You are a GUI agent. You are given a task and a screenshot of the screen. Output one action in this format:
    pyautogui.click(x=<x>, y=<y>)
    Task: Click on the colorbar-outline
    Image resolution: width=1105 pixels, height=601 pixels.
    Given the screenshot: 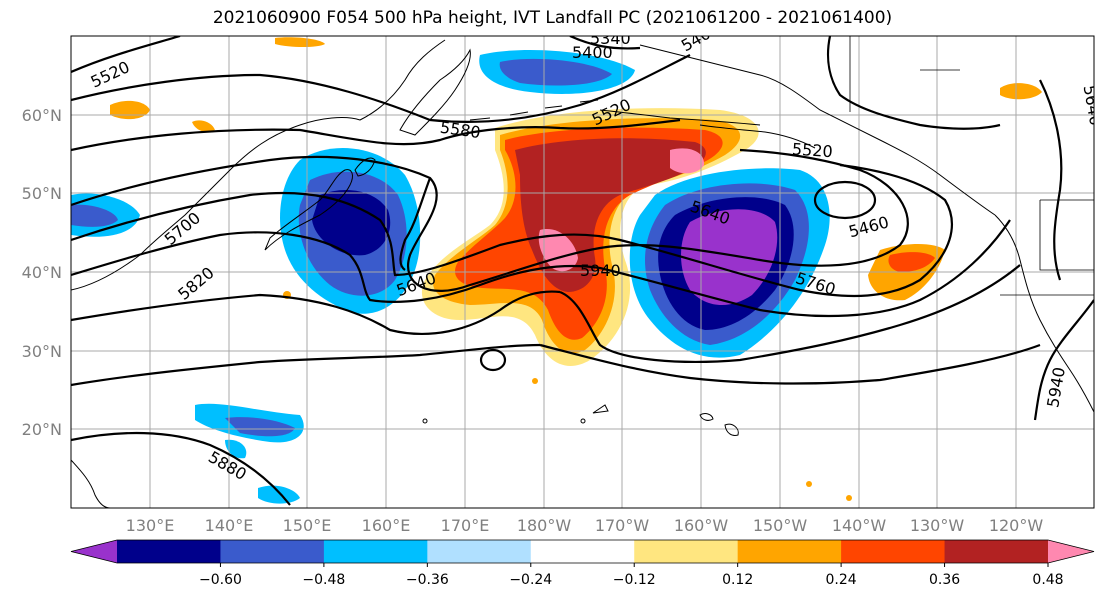 What is the action you would take?
    pyautogui.click(x=582, y=551)
    